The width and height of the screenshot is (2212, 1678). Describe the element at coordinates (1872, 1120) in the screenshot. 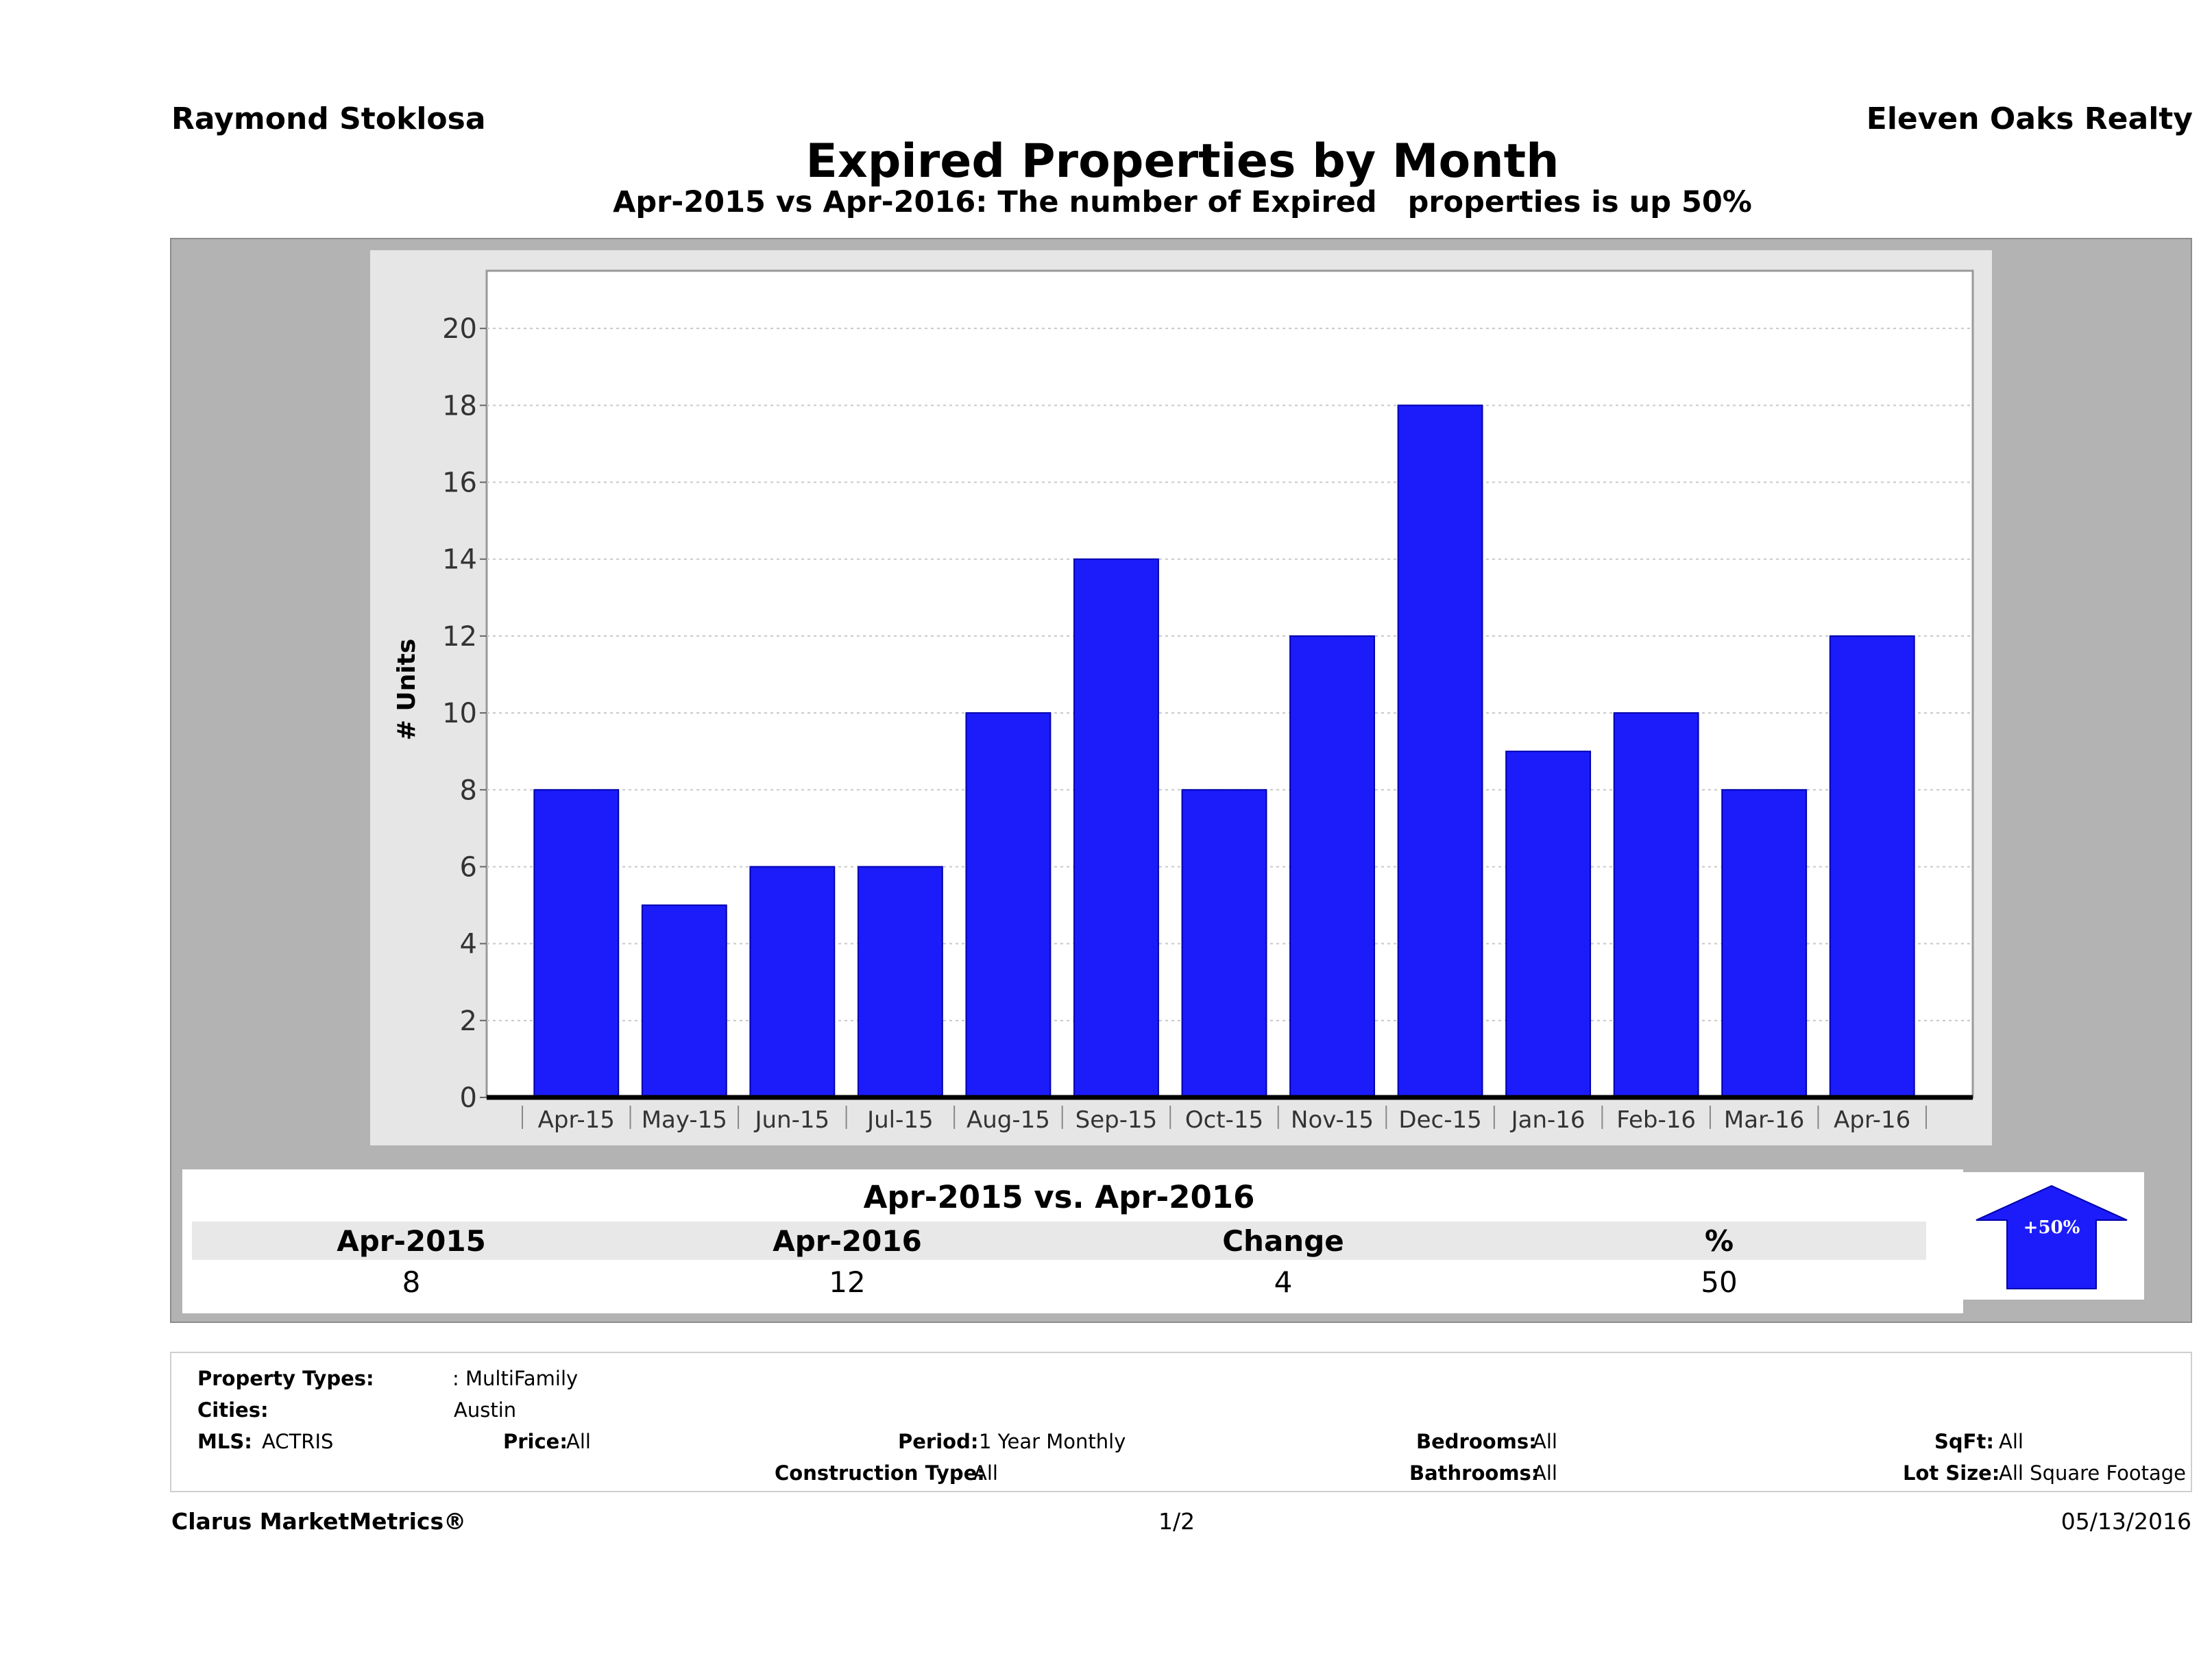

I see `x-tick-label: Apr-16` at that location.